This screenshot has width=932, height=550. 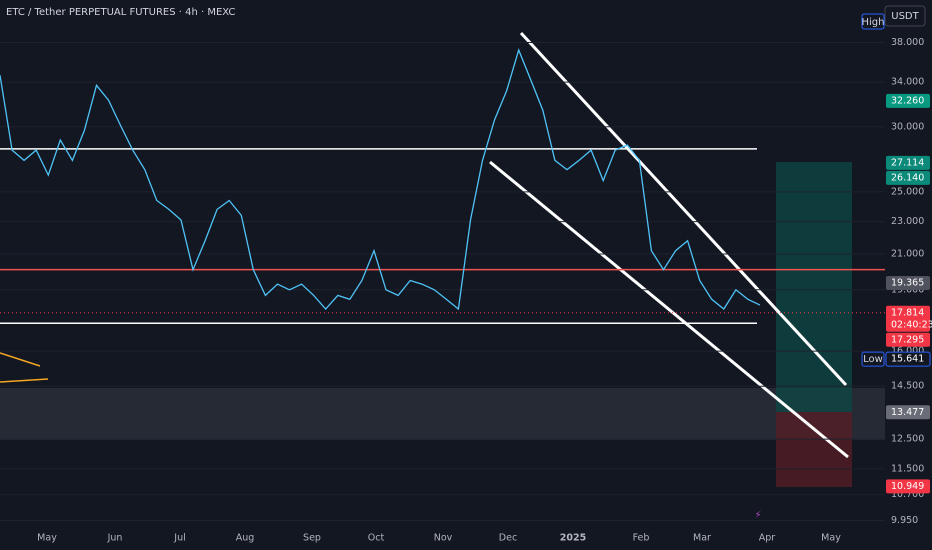 I want to click on high-box, so click(x=873, y=21).